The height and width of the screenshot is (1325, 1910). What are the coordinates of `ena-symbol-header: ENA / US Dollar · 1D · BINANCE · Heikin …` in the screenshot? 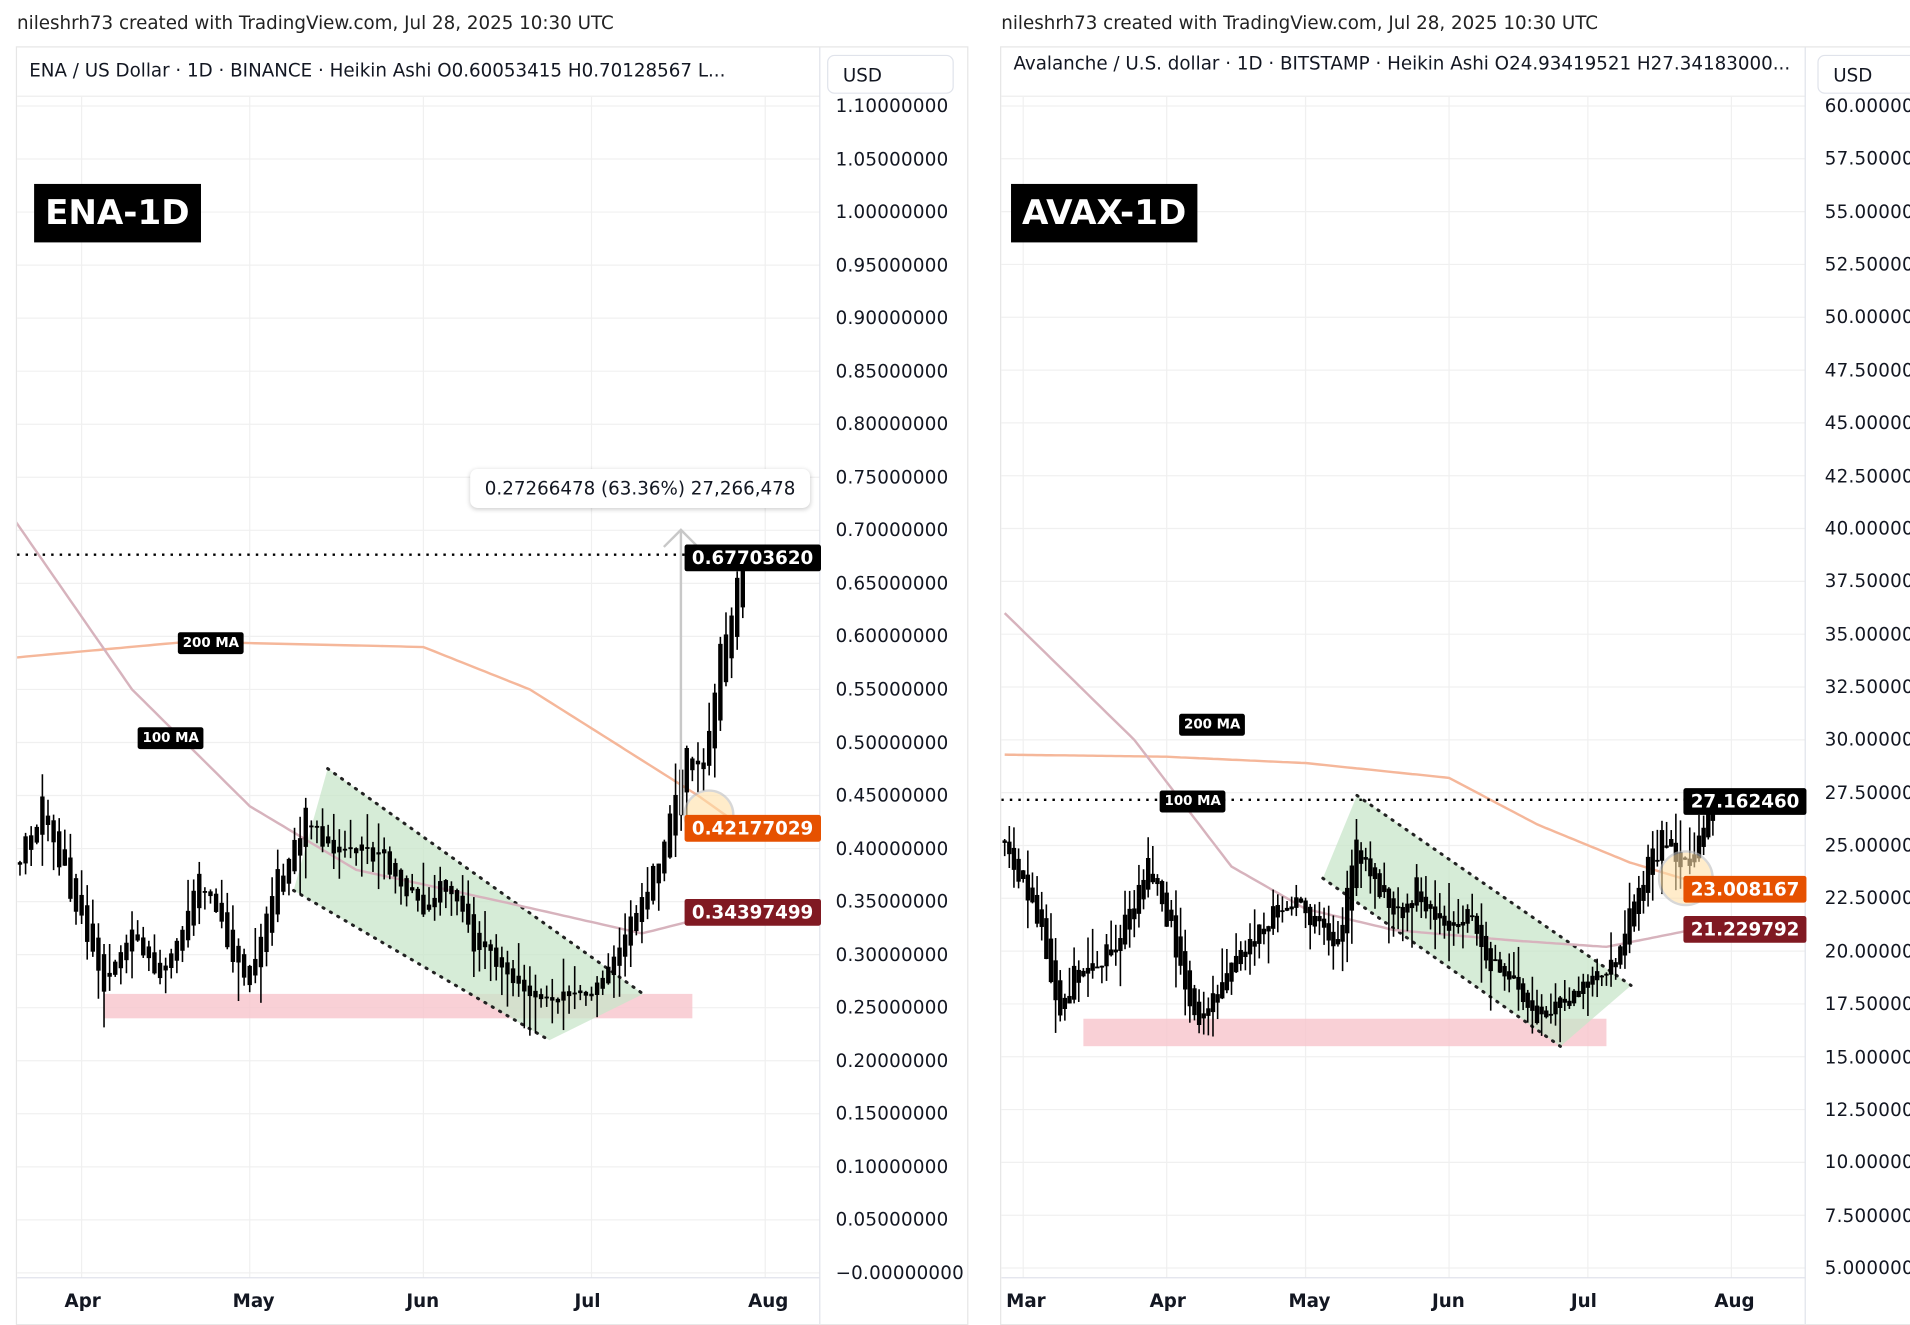 It's located at (377, 70).